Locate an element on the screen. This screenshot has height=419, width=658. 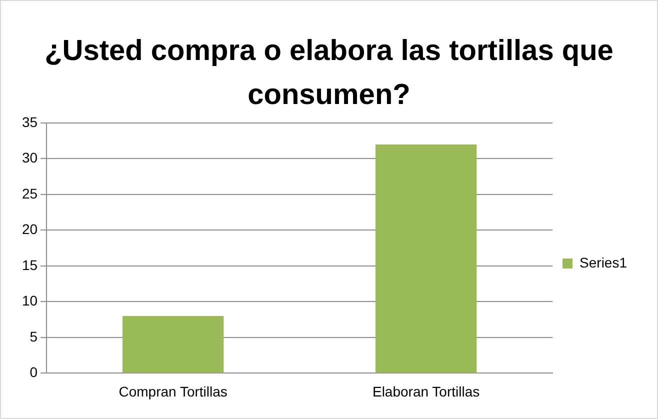
y-tick-label: 0 is located at coordinates (34, 372).